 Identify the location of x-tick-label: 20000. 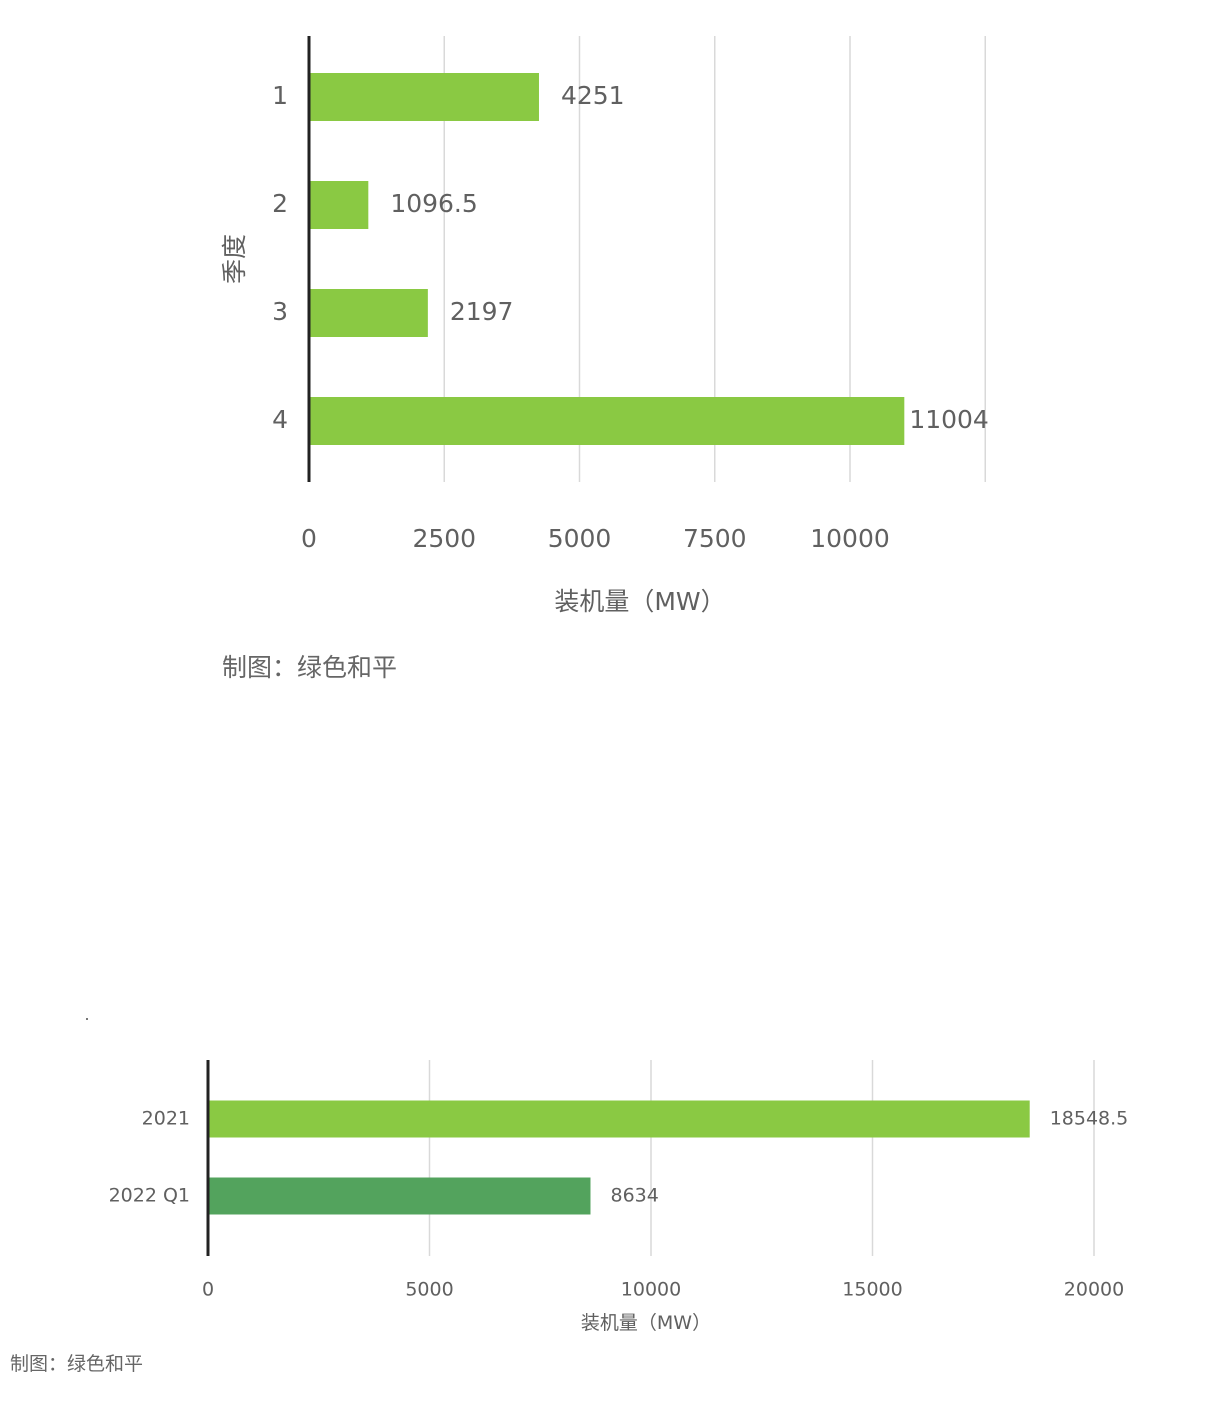
(1094, 1290).